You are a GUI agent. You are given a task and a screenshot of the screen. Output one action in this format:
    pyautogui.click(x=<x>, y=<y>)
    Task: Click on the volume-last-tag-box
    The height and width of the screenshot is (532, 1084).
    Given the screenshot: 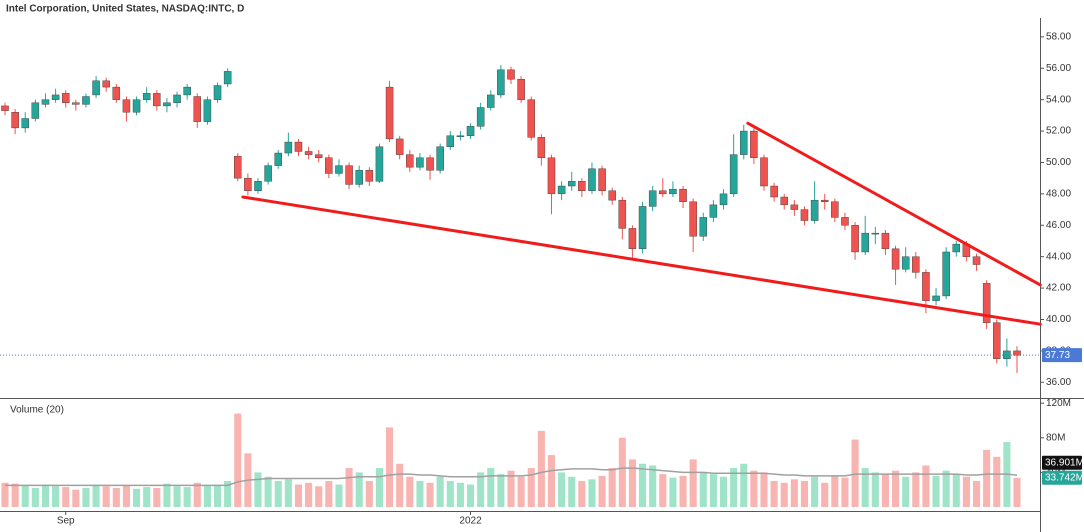 What is the action you would take?
    pyautogui.click(x=1062, y=477)
    